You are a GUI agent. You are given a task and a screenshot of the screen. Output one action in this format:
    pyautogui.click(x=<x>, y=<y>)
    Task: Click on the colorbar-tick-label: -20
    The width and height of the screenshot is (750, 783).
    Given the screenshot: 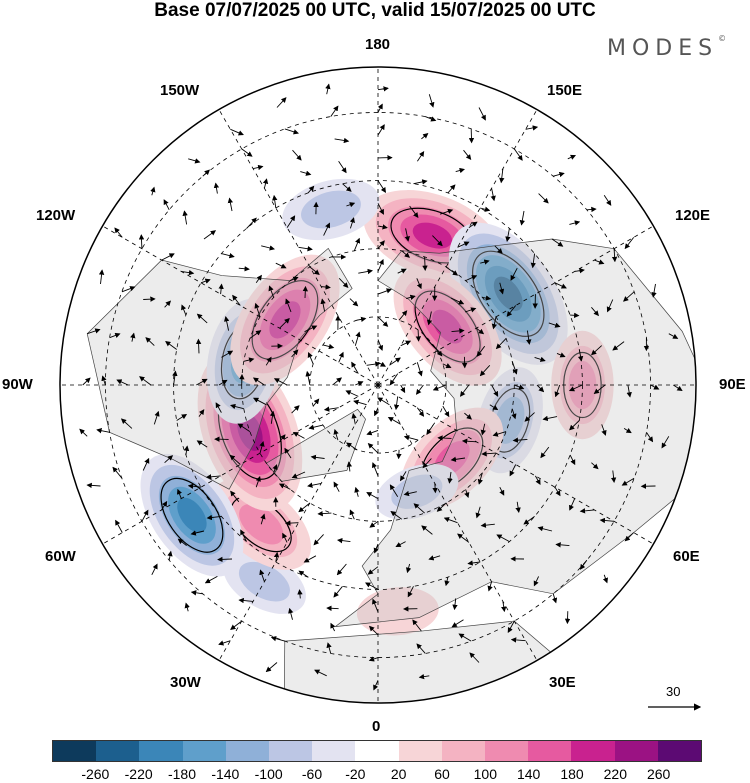 What is the action you would take?
    pyautogui.click(x=355, y=774)
    